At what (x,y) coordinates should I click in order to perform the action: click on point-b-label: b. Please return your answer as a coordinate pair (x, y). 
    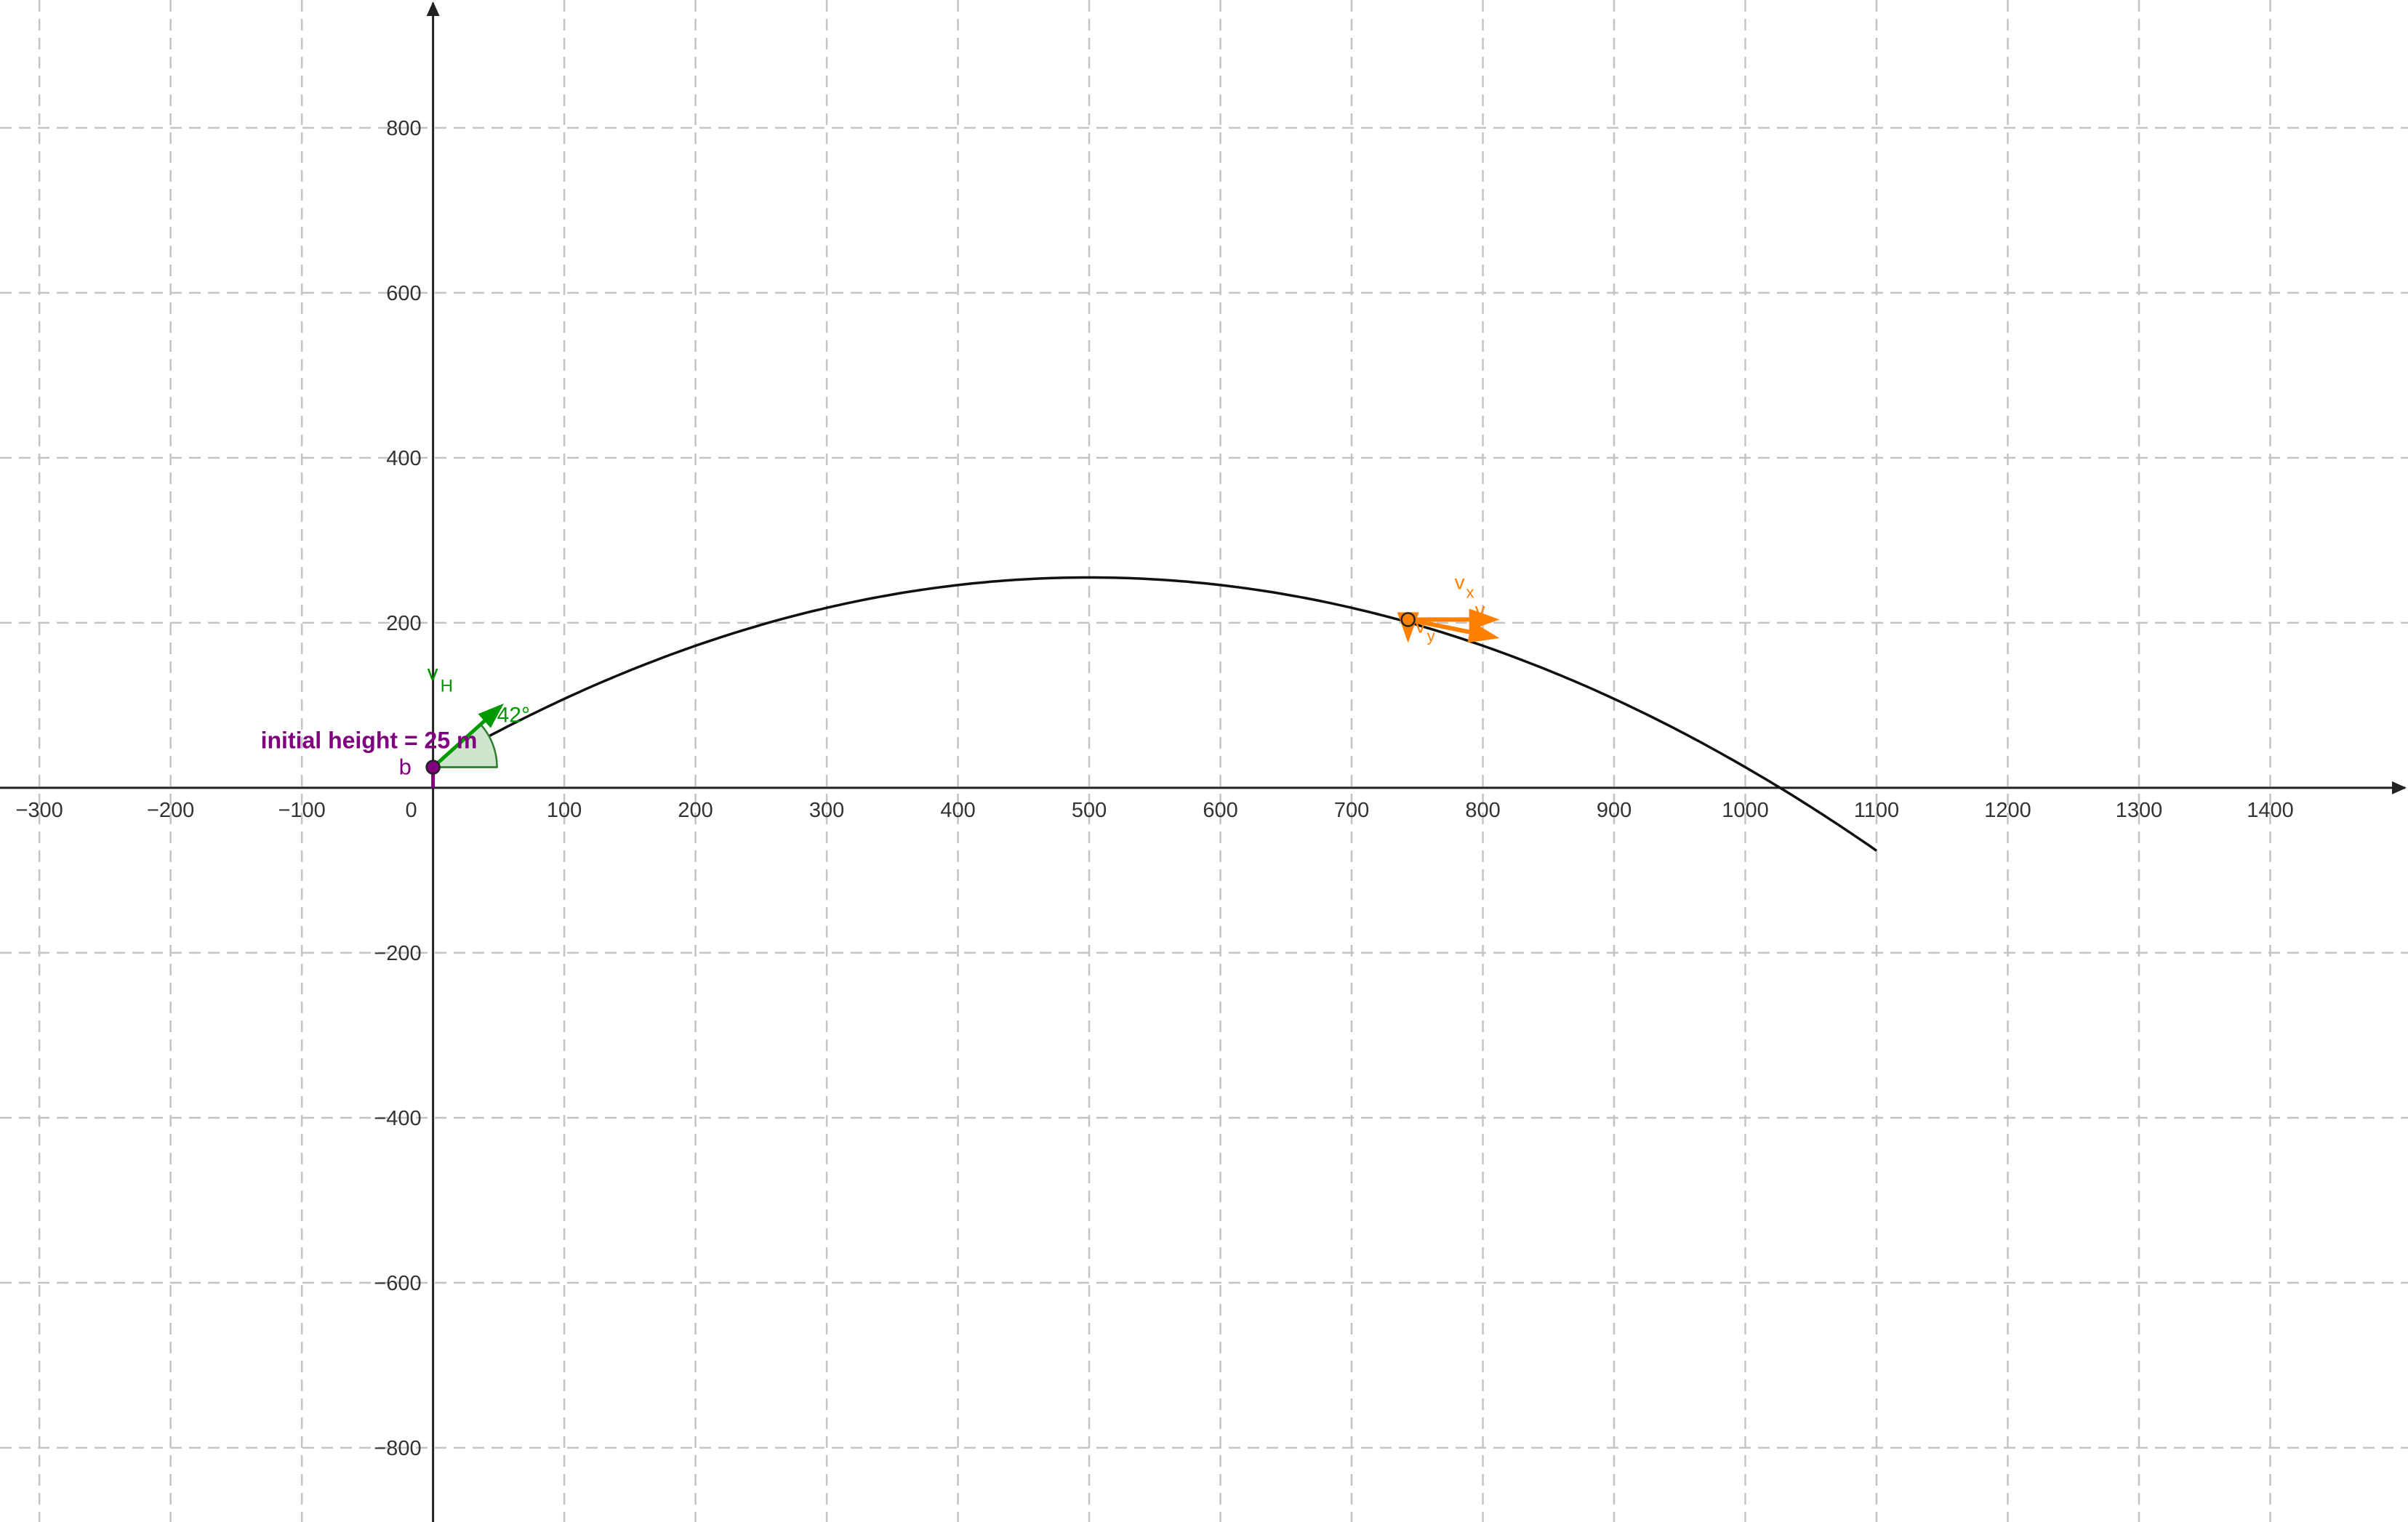
    Looking at the image, I should click on (405, 767).